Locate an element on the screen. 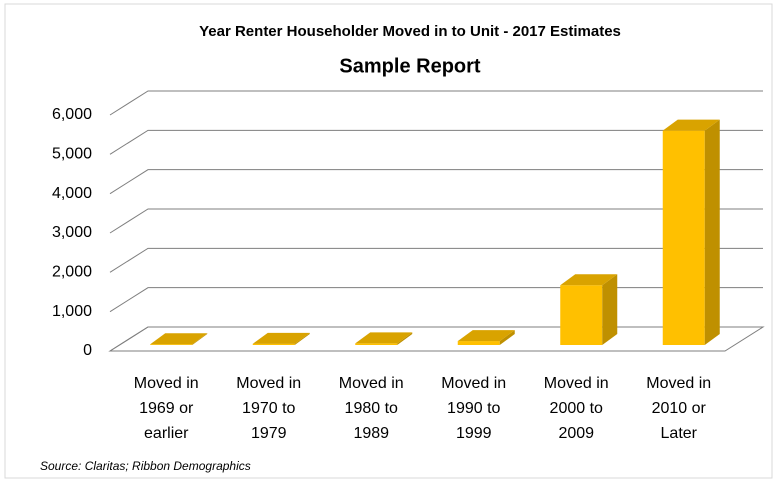 Image resolution: width=778 pixels, height=488 pixels. x-tick-line: 1979 is located at coordinates (269, 433).